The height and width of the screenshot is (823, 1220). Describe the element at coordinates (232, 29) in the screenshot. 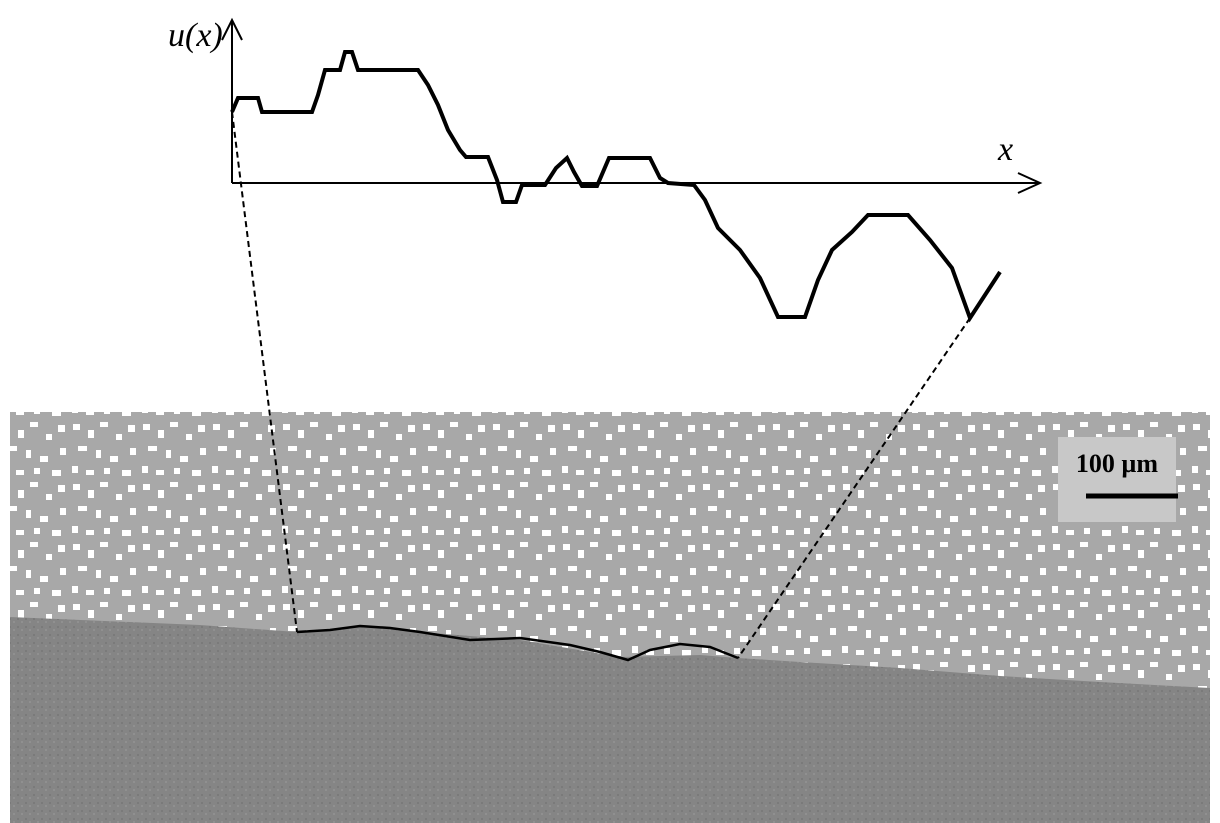

I see `y-arrow` at that location.